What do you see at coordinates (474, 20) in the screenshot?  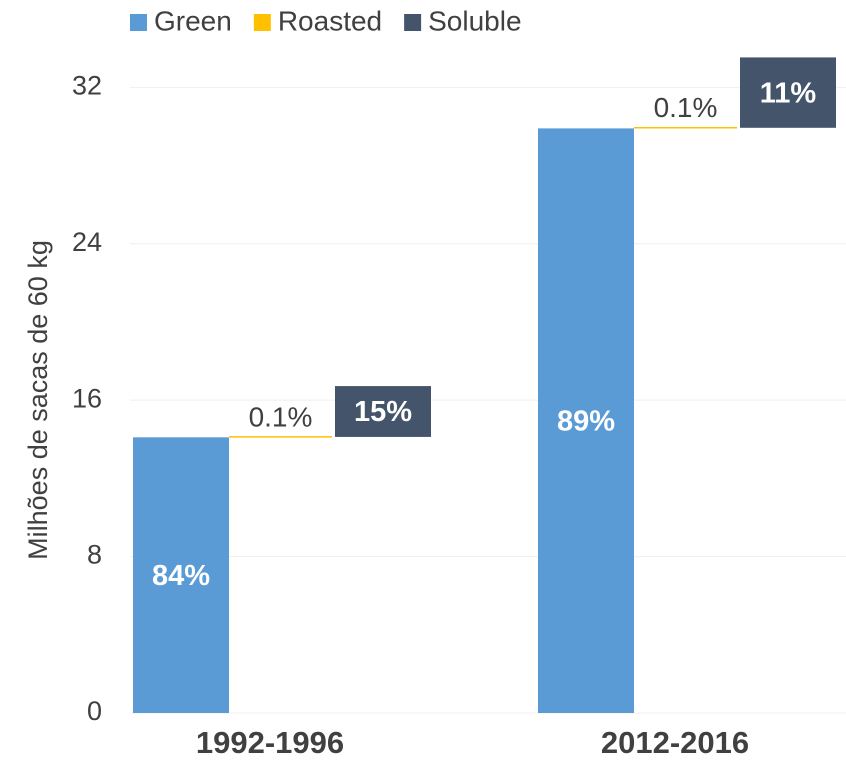 I see `legend-label: Soluble` at bounding box center [474, 20].